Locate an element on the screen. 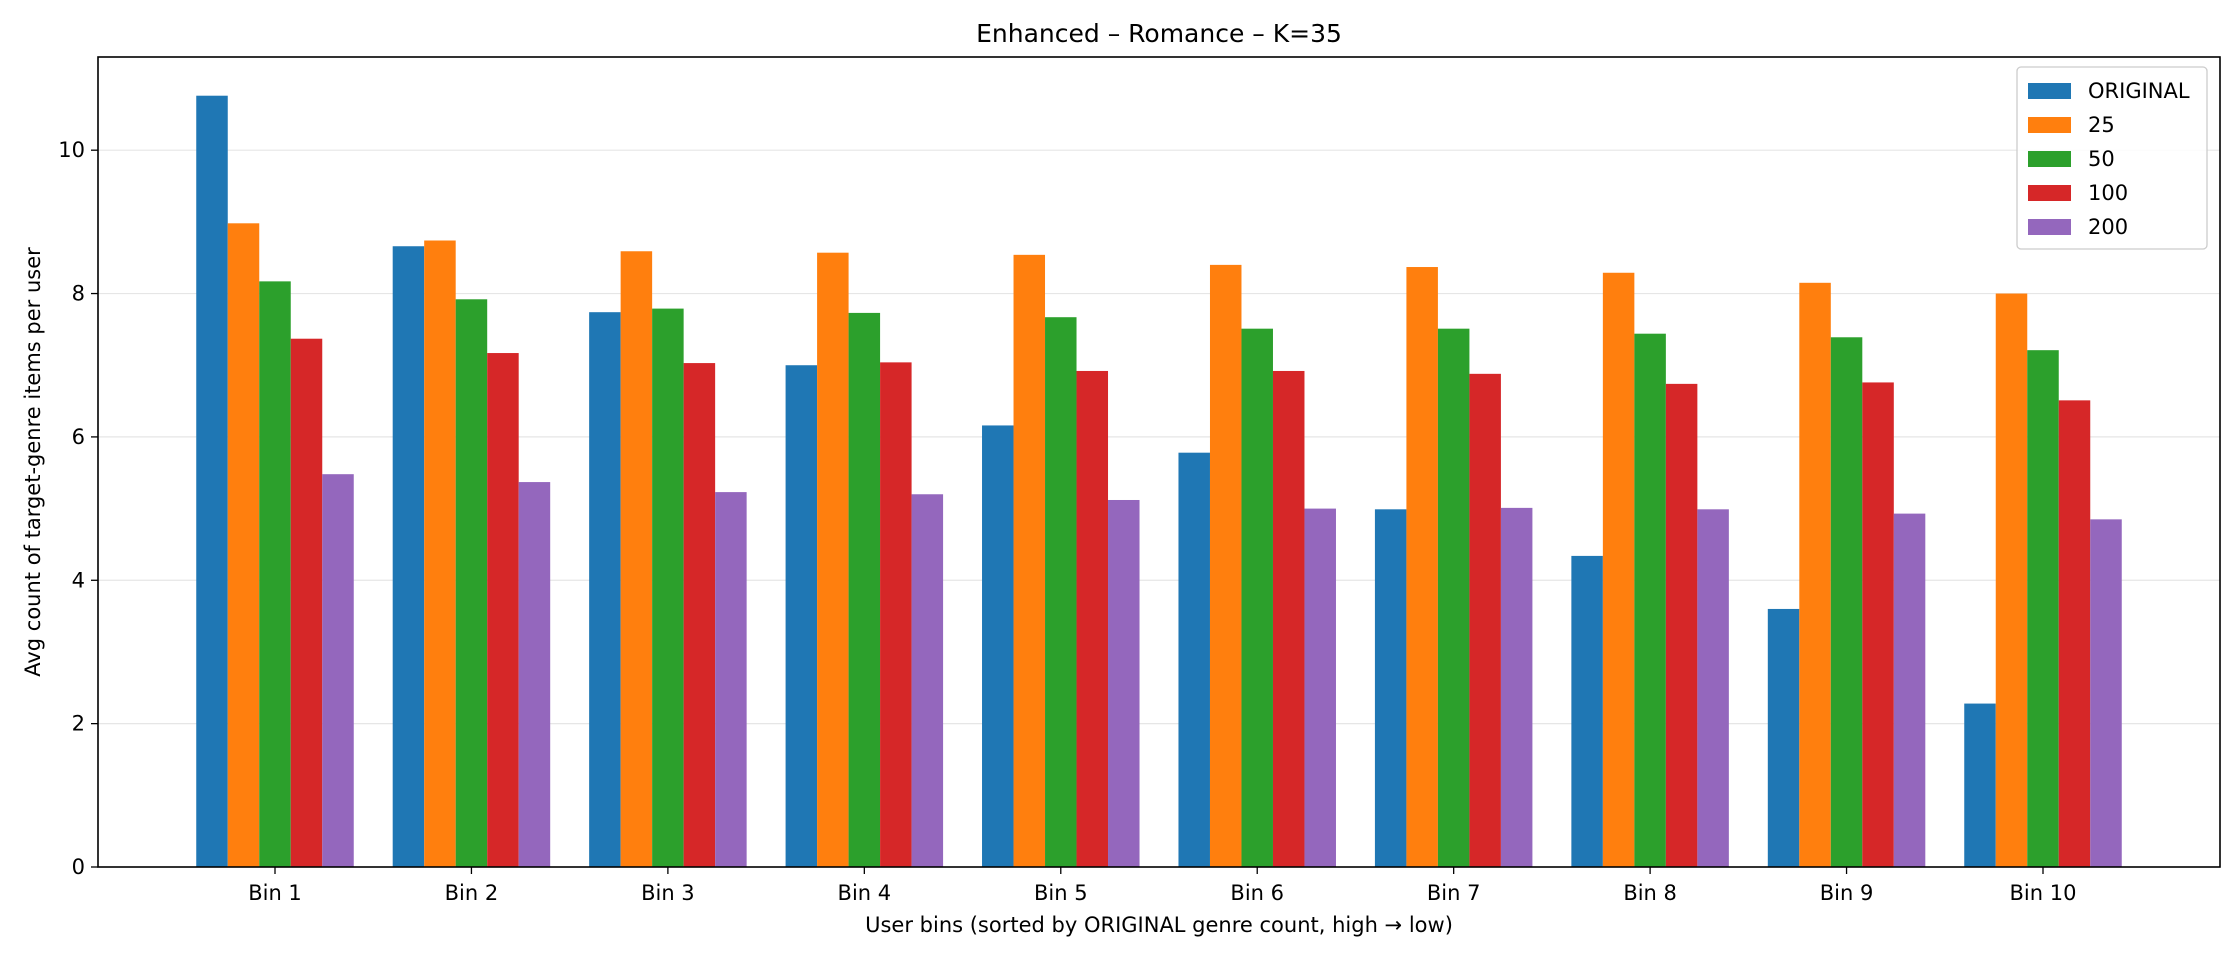  y-tick-label: 6 is located at coordinates (78, 437).